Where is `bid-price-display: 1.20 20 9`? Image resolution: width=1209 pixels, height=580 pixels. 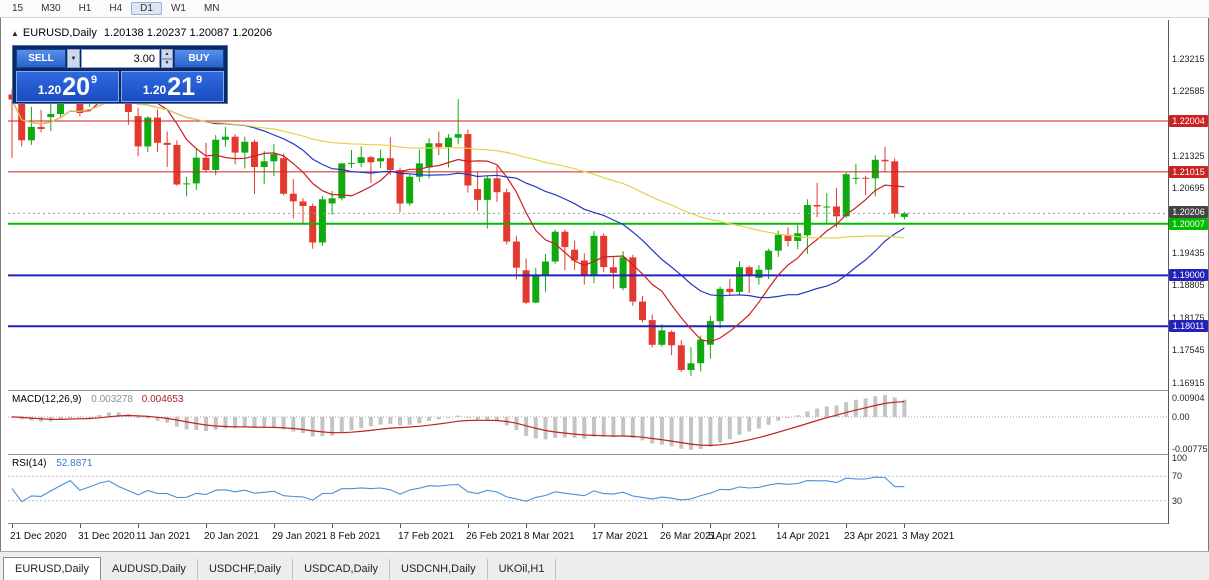
bid-price-display: 1.20 20 9 is located at coordinates (67, 86).